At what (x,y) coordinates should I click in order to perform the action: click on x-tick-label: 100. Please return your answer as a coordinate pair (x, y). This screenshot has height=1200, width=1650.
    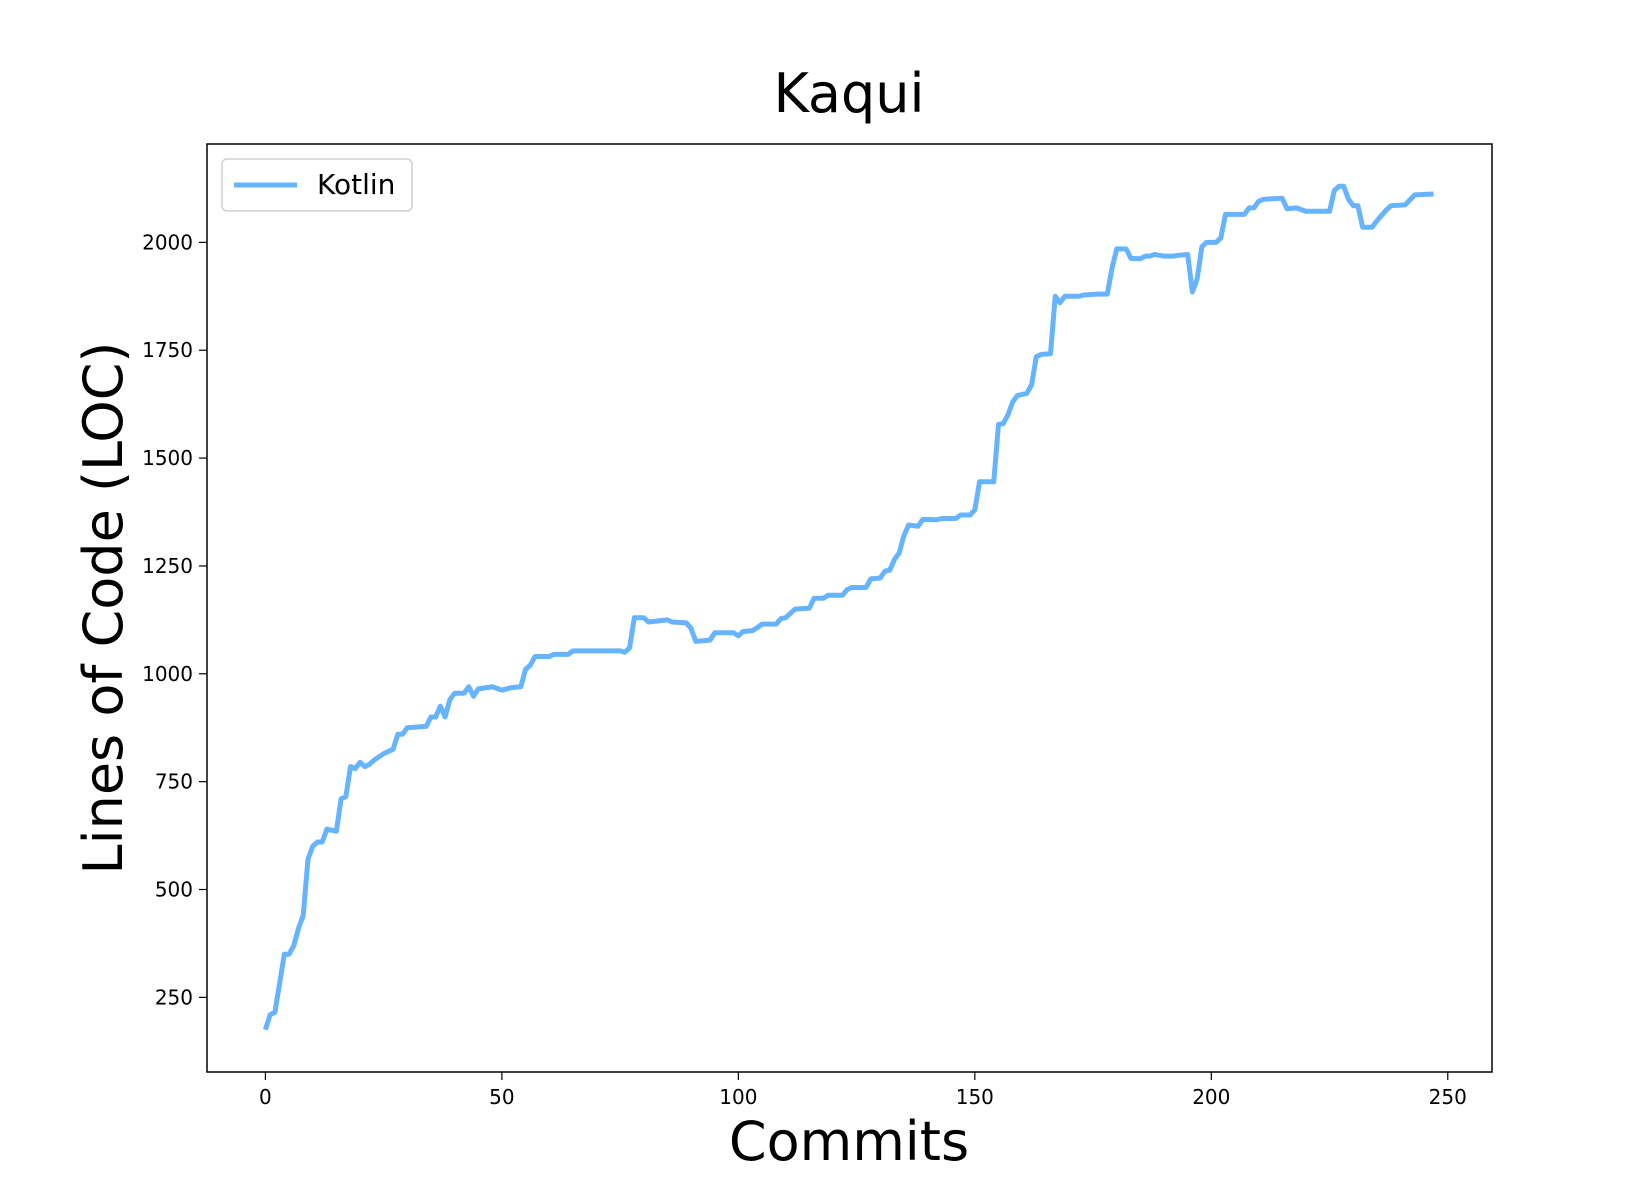
    Looking at the image, I should click on (738, 1097).